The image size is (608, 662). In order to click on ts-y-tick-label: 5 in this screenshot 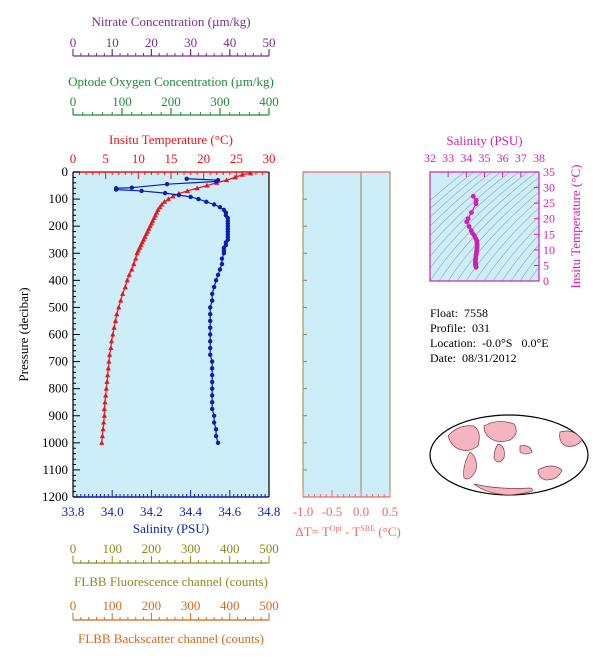, I will do `click(546, 265)`.